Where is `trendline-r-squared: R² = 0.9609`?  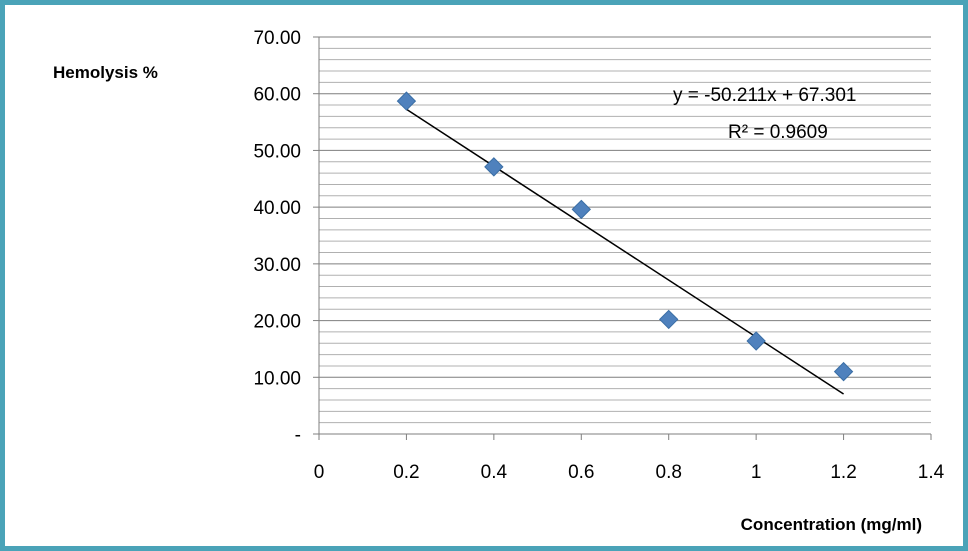 trendline-r-squared: R² = 0.9609 is located at coordinates (778, 132).